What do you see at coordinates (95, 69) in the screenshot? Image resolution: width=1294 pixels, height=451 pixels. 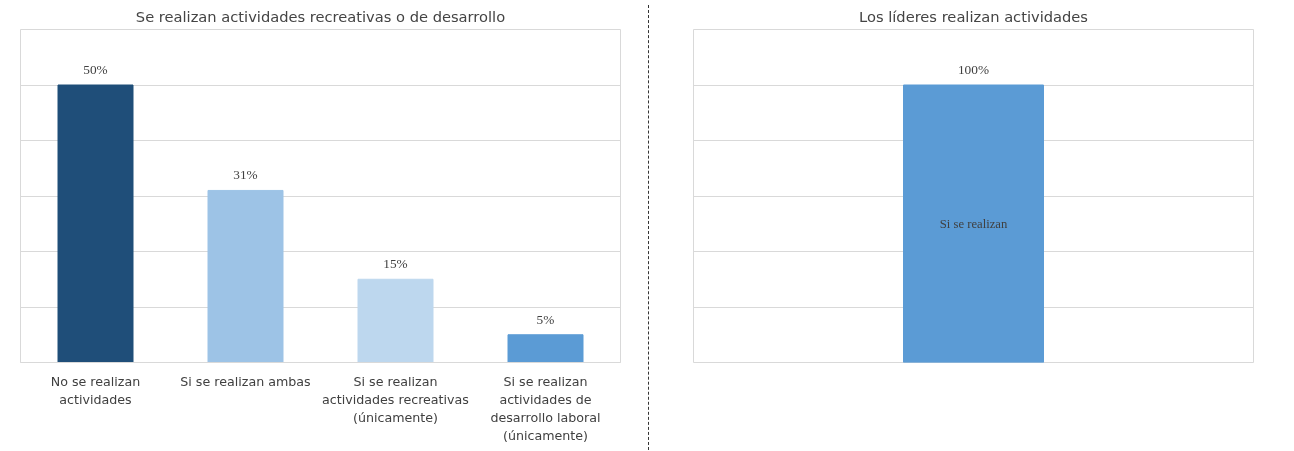 I see `data-label: 50%` at bounding box center [95, 69].